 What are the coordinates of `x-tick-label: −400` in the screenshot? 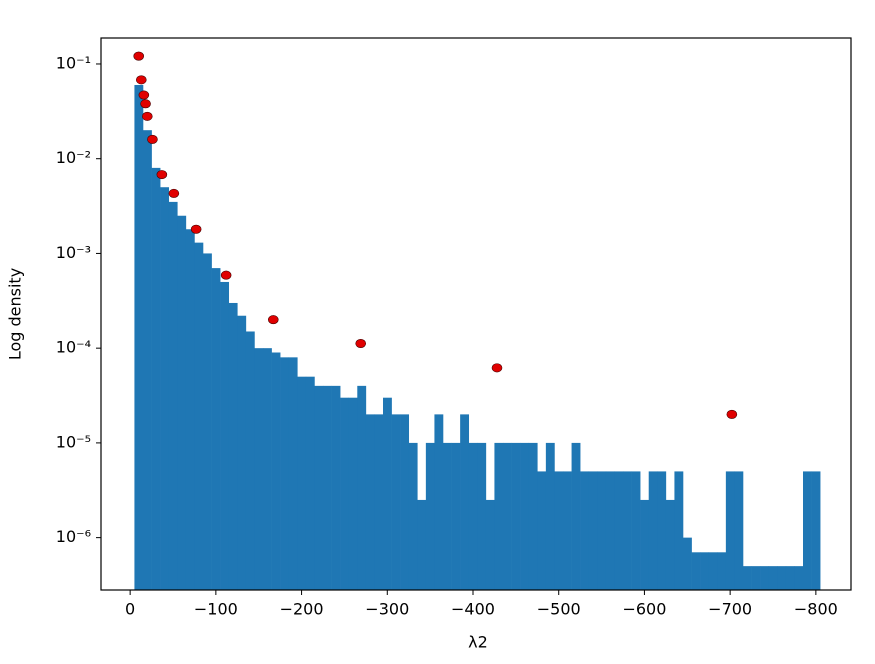 It's located at (473, 609).